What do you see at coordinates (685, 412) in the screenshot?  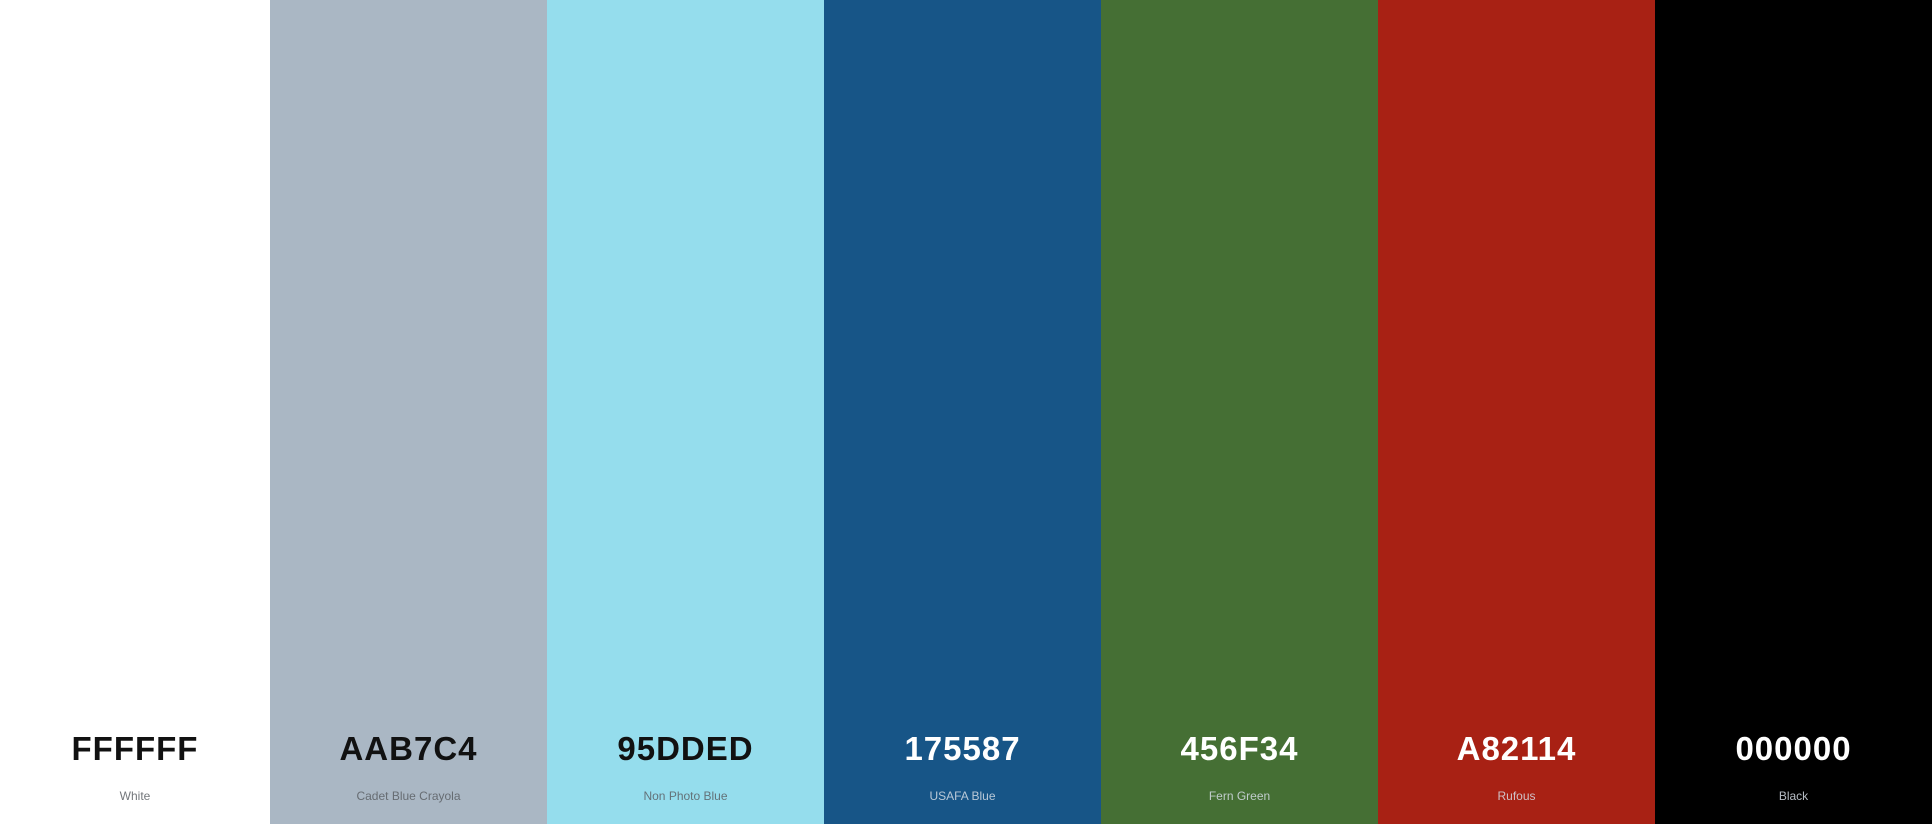 I see `swatch-non-photo-blue: 95DDED Non Photo Blue` at bounding box center [685, 412].